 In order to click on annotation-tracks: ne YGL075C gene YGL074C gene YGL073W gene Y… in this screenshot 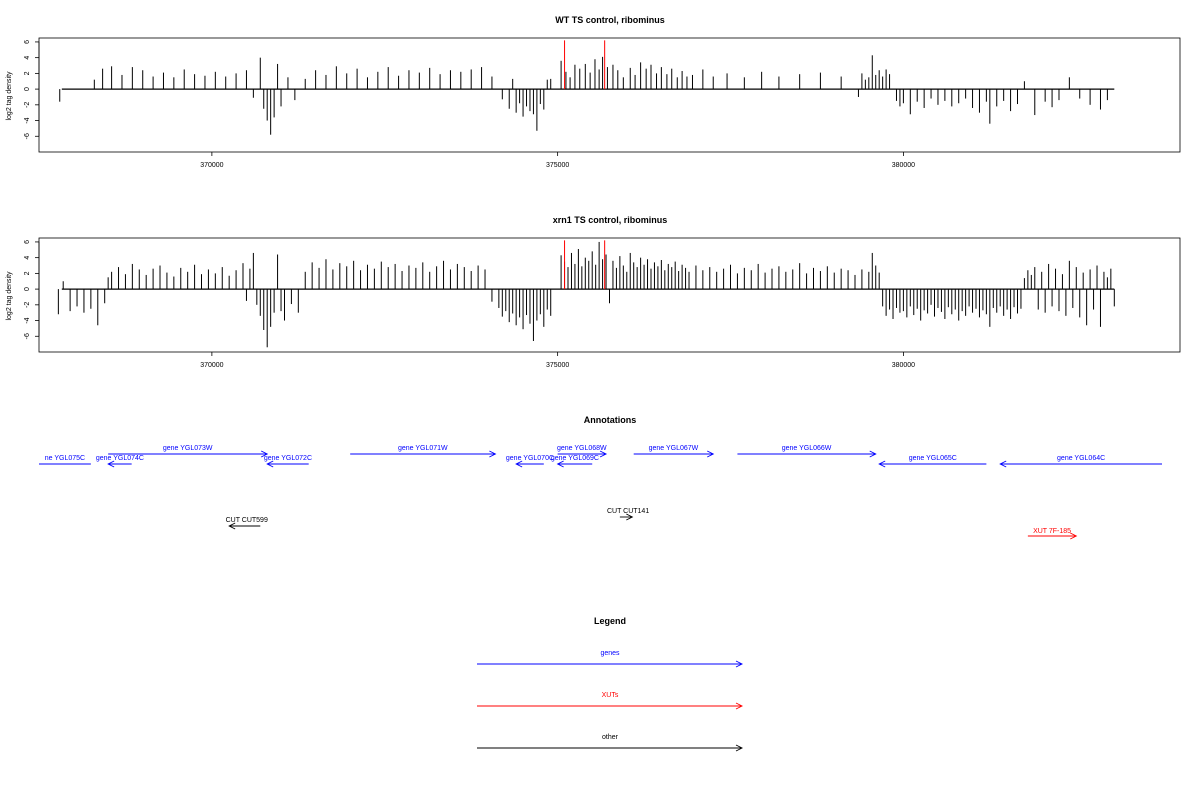, I will do `click(600, 492)`.